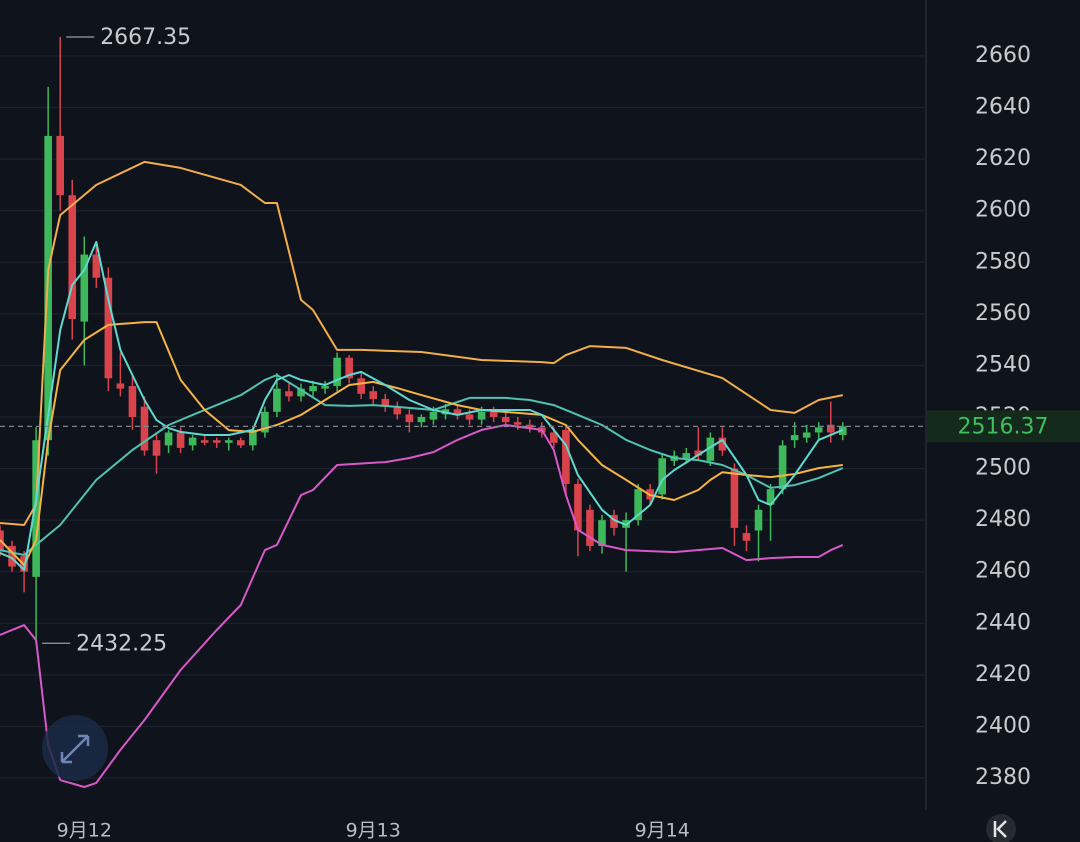  What do you see at coordinates (1003, 55) in the screenshot?
I see `y-tick-label: 2660` at bounding box center [1003, 55].